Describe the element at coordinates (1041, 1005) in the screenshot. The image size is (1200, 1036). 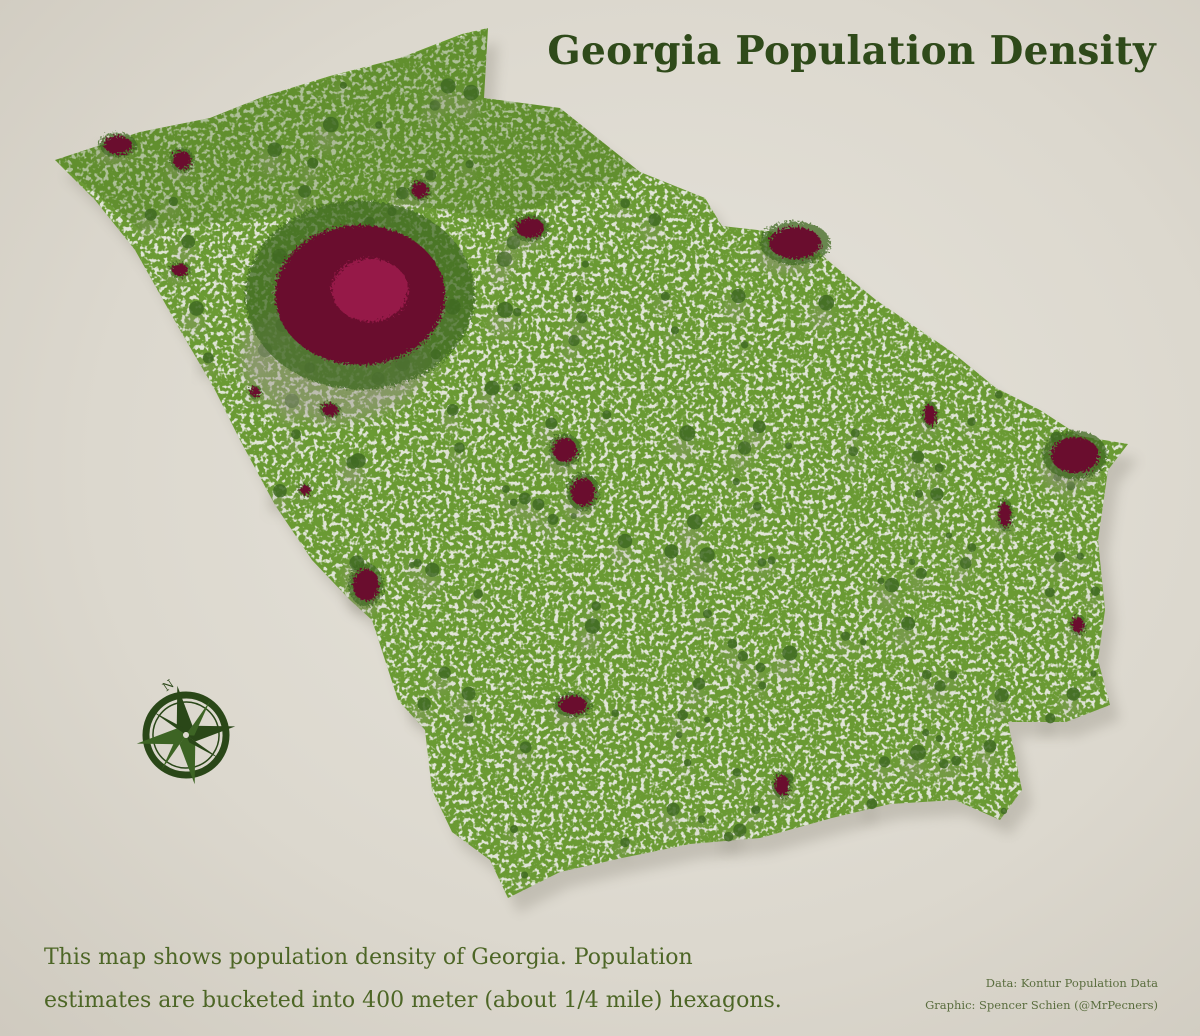
I see `graphic-credit: Graphic: Spencer Schien (@MrPecners)` at that location.